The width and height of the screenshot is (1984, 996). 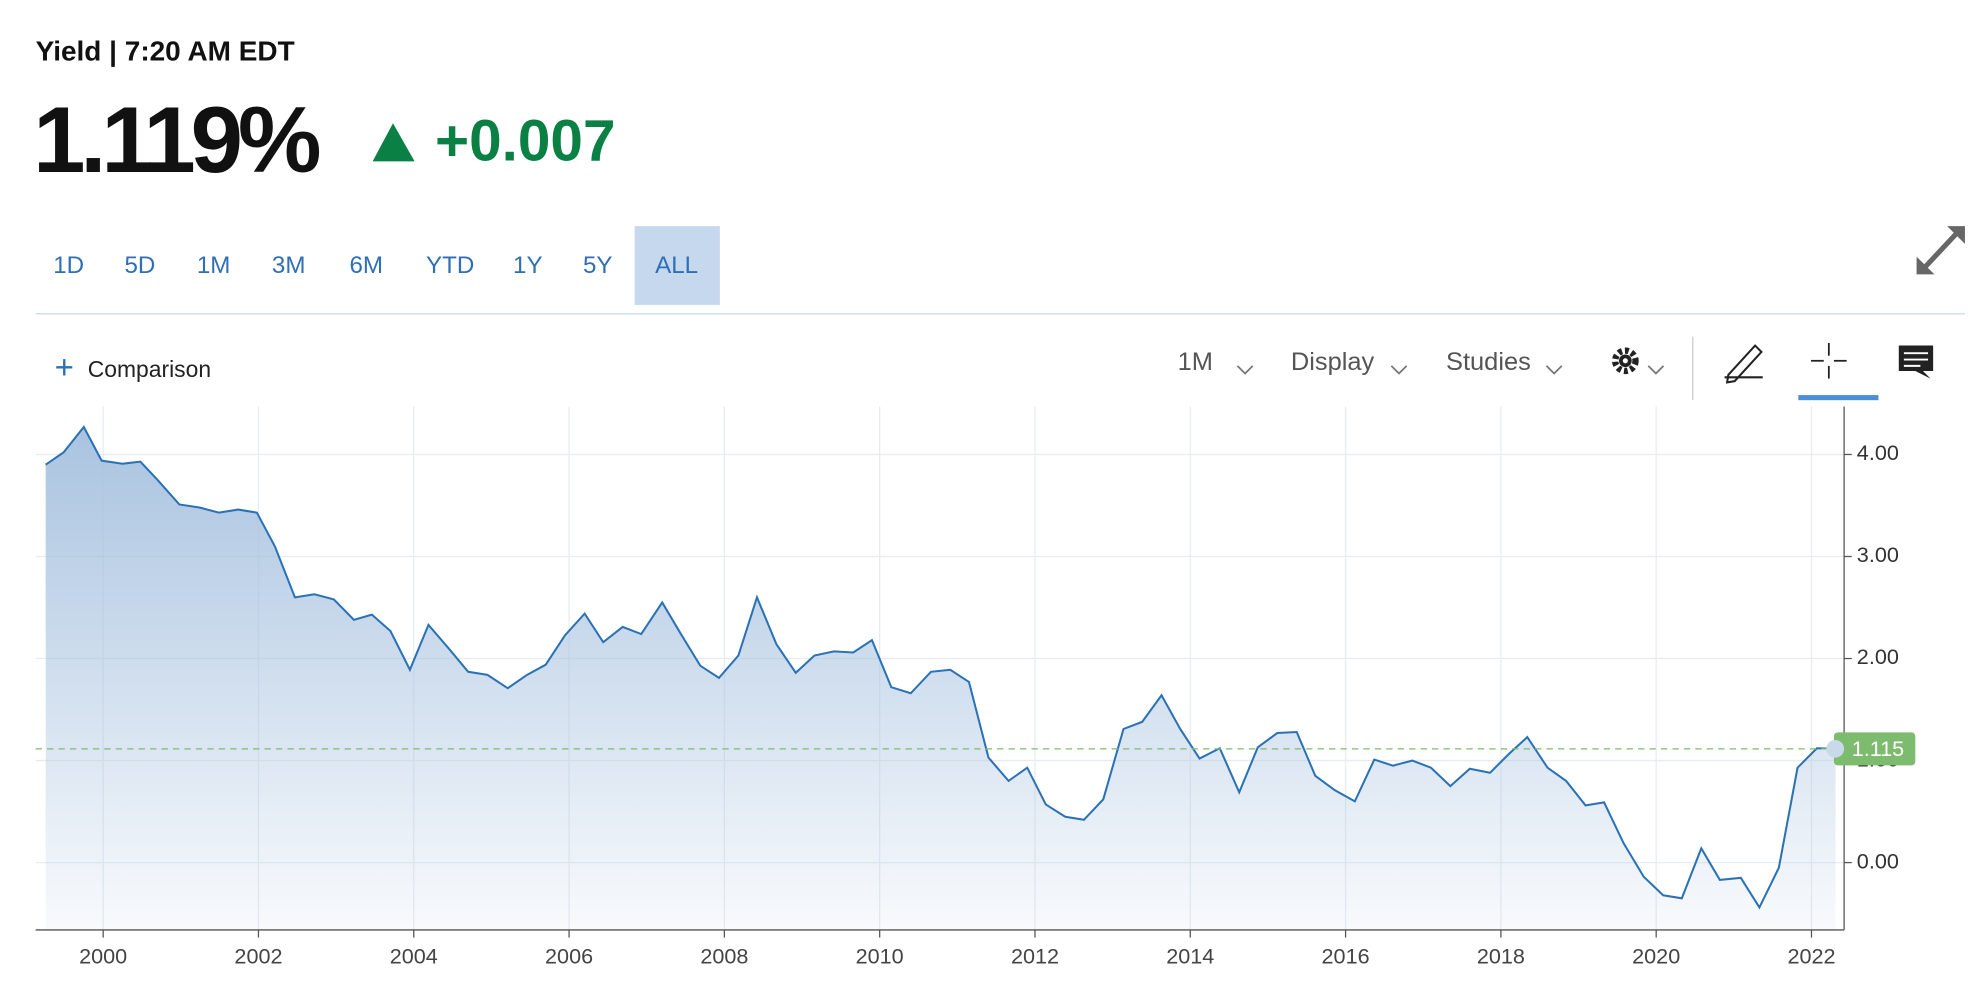 I want to click on y-tick-label: 0.00, so click(x=1878, y=860).